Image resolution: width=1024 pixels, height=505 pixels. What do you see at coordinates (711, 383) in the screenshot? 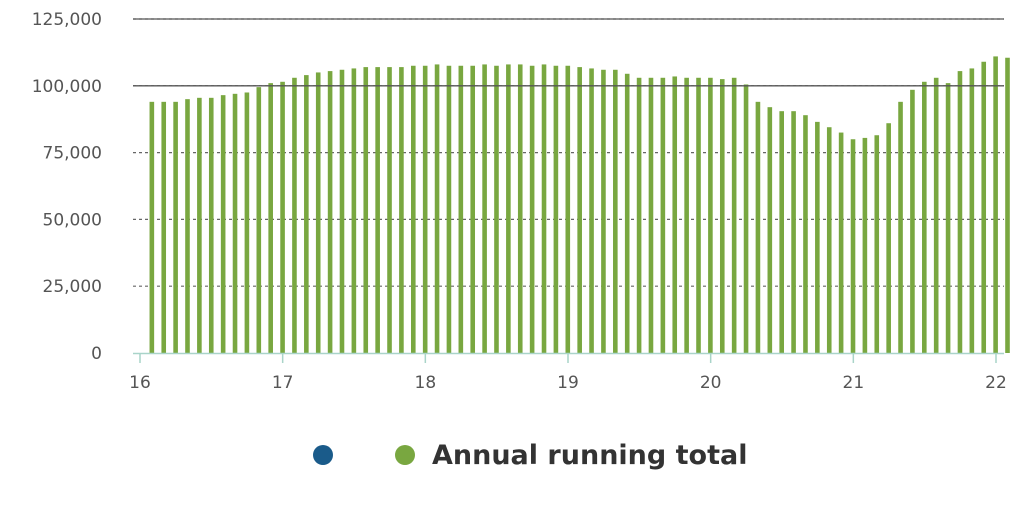
I see `x-tick-label: 20` at bounding box center [711, 383].